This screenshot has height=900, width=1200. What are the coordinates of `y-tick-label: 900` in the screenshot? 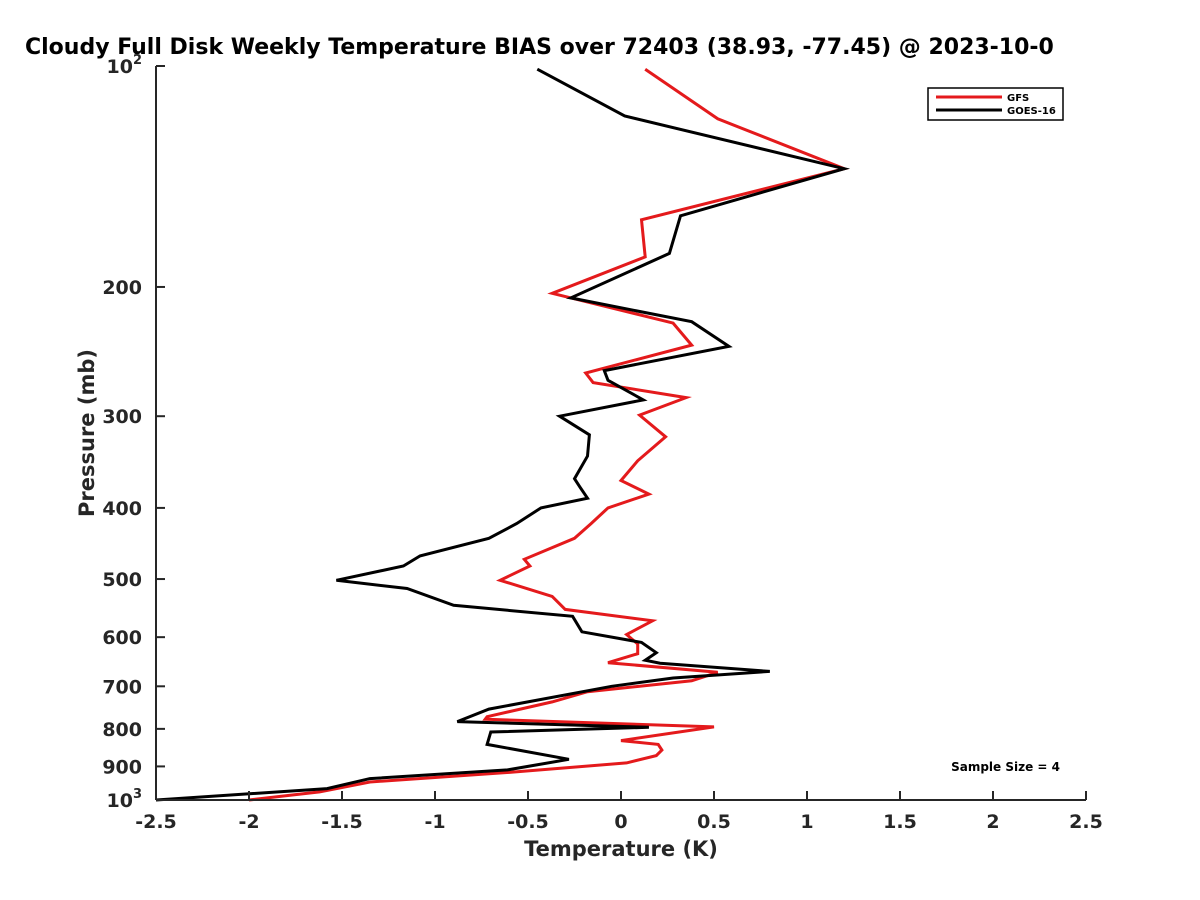 It's located at (122, 767).